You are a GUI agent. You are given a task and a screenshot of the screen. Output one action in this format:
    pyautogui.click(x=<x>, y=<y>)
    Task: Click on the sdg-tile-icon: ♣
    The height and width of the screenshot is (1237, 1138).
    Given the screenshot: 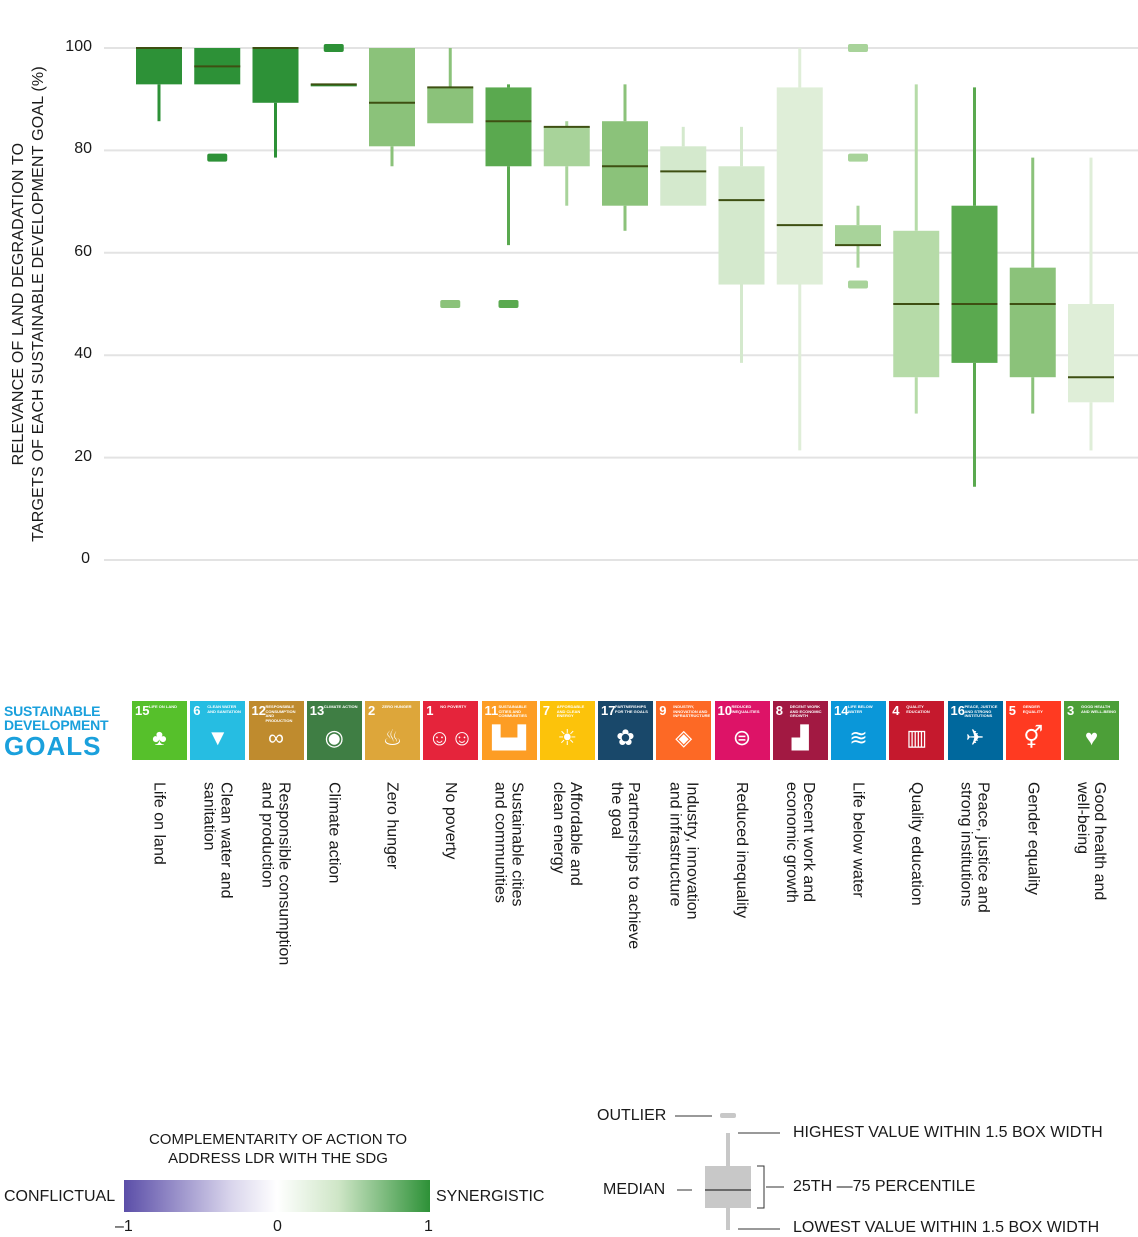 What is the action you would take?
    pyautogui.click(x=159, y=737)
    